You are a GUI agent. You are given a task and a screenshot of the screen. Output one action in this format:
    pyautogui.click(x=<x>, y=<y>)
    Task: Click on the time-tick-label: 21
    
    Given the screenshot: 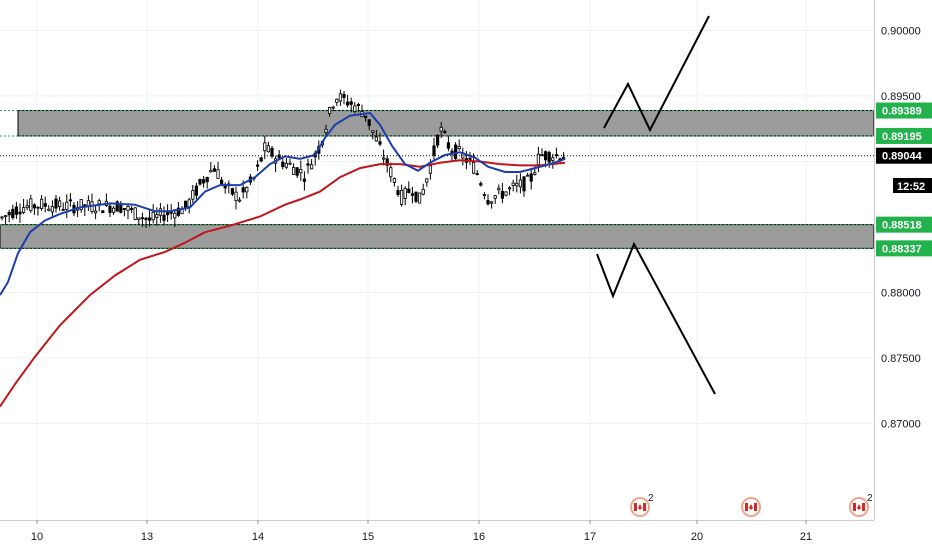 What is the action you would take?
    pyautogui.click(x=806, y=537)
    